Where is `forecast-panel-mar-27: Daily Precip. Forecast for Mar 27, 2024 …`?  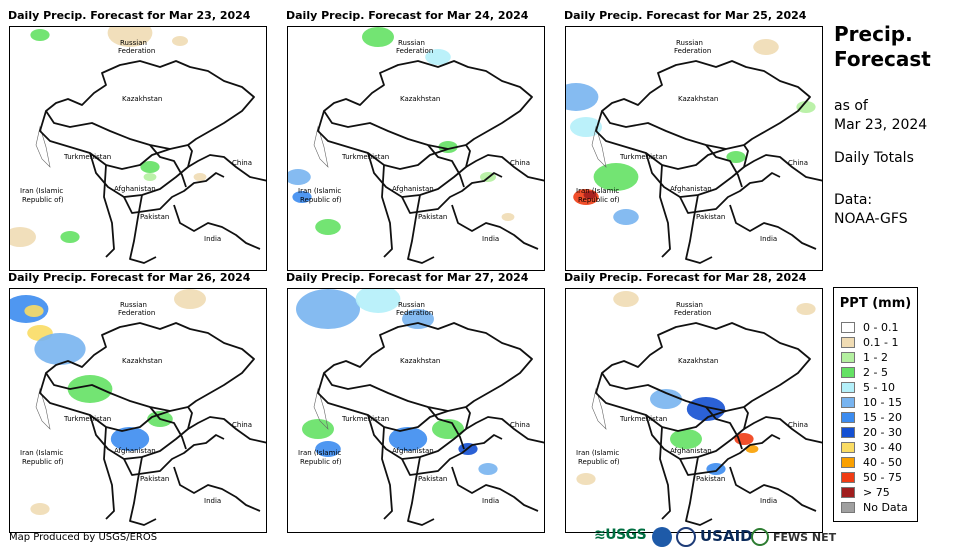
forecast-panel-mar-27: Daily Precip. Forecast for Mar 27, 2024 … is located at coordinates (415, 402).